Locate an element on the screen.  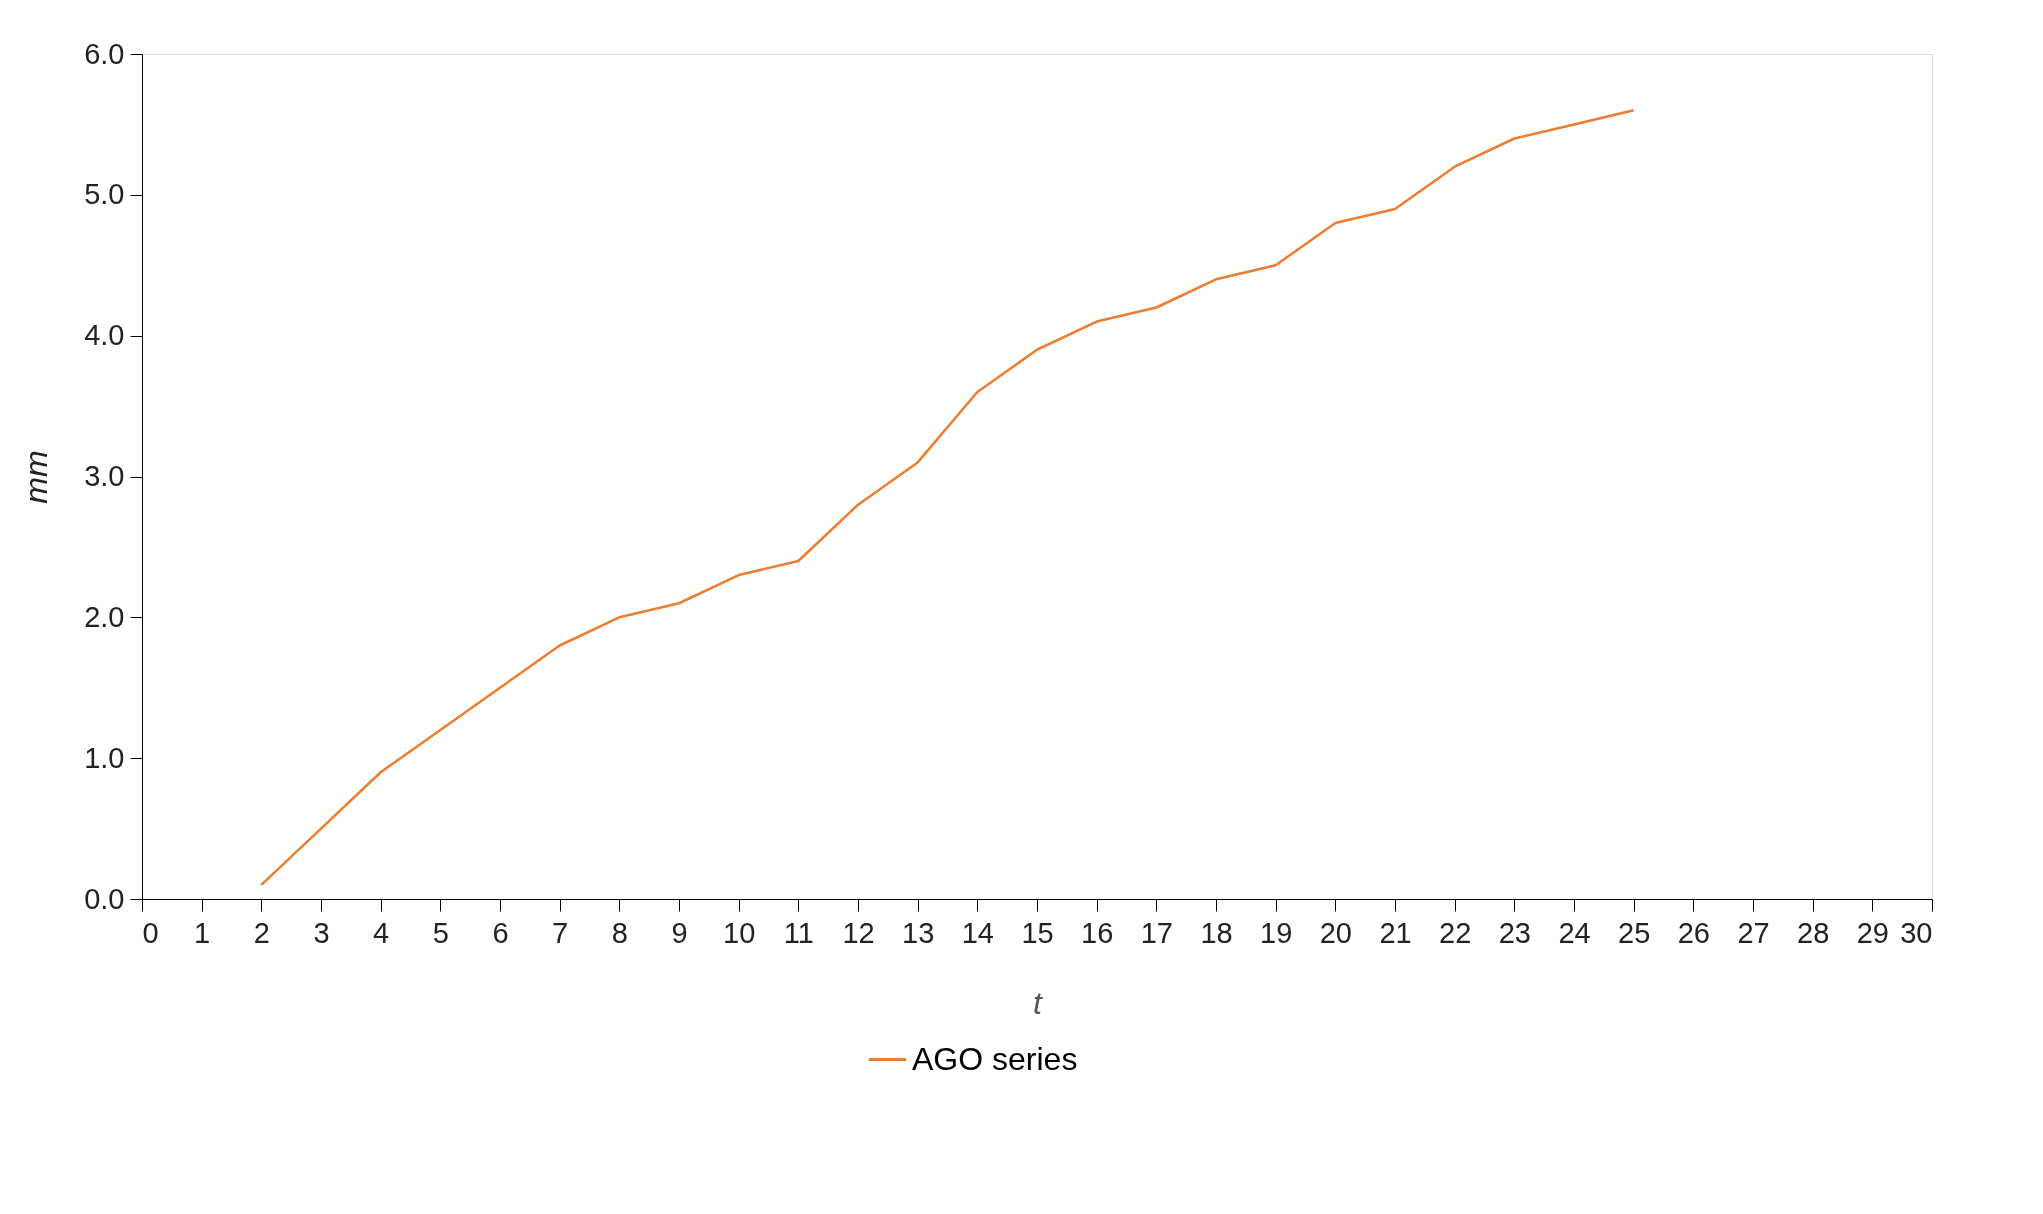
x-tick-label: 29 is located at coordinates (1872, 932).